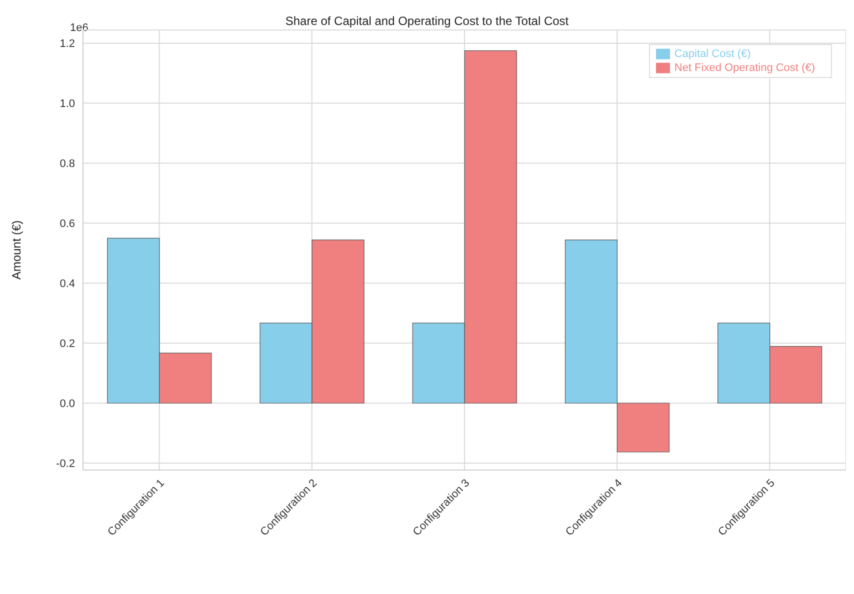 This screenshot has width=854, height=594. I want to click on y-tick-label: 1.2, so click(67, 44).